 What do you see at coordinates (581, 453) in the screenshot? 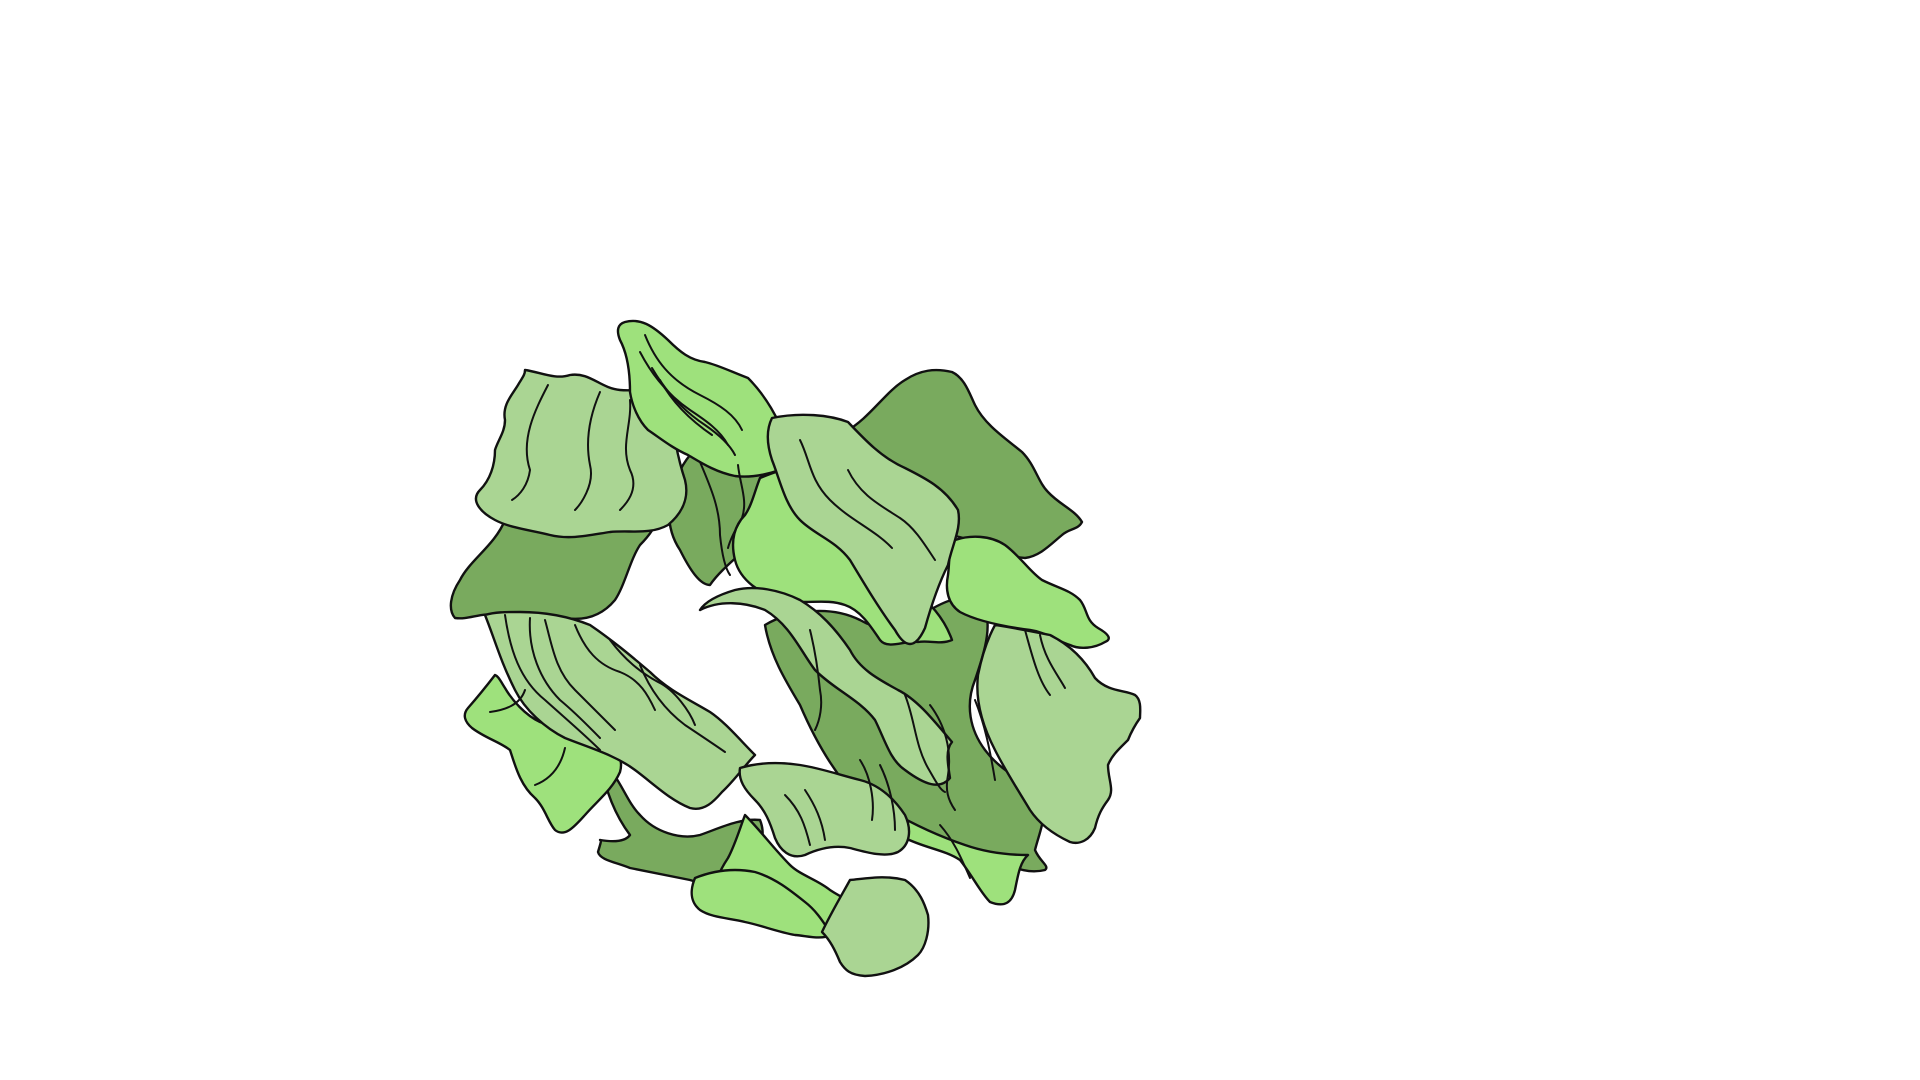
I see `leaf-light-top-left` at bounding box center [581, 453].